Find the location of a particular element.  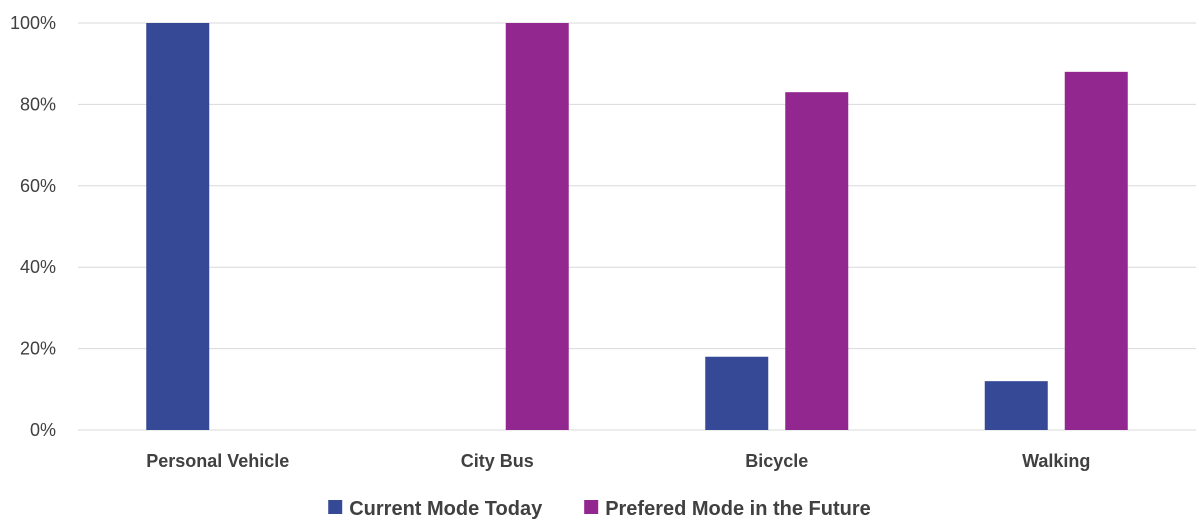

legend-label: Current Mode Today is located at coordinates (446, 509).